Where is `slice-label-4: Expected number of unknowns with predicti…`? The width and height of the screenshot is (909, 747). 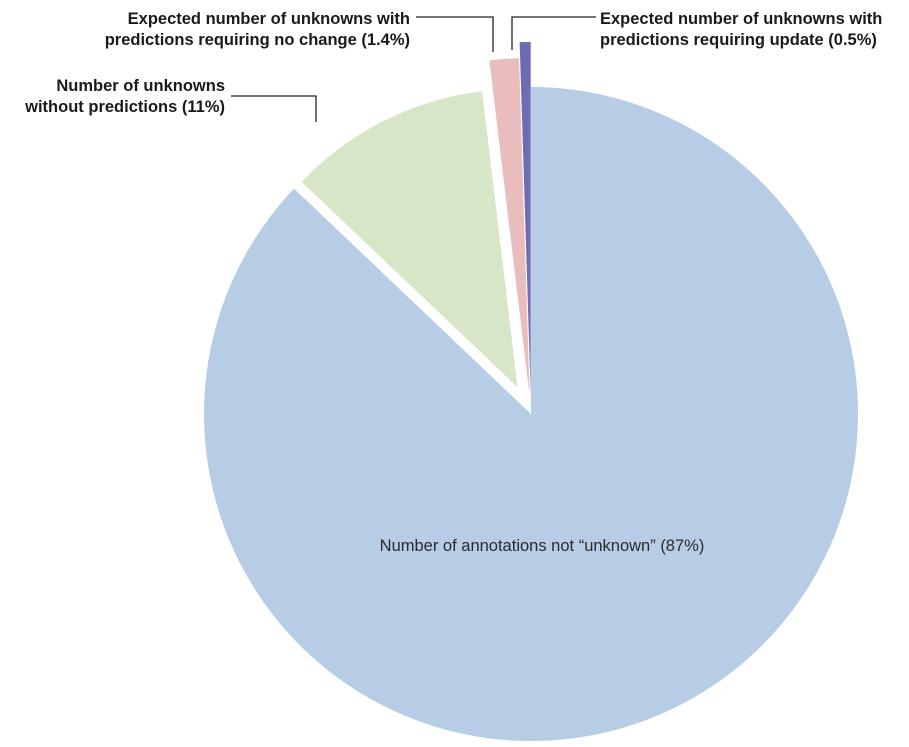 slice-label-4: Expected number of unknowns with predicti… is located at coordinates (741, 29).